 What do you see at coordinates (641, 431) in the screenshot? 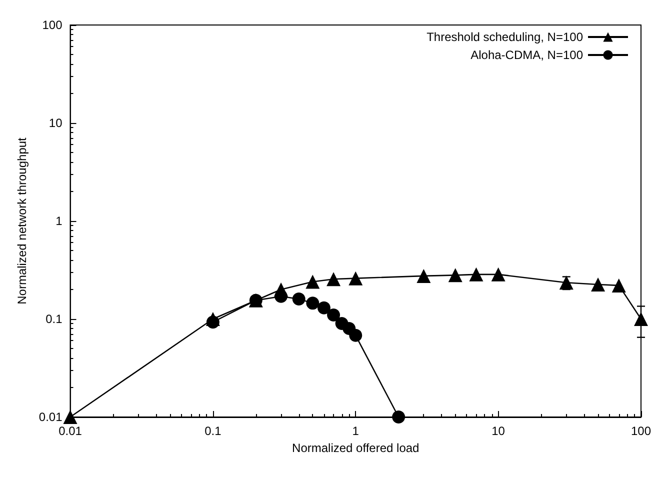
I see `x-tick-label: 100` at bounding box center [641, 431].